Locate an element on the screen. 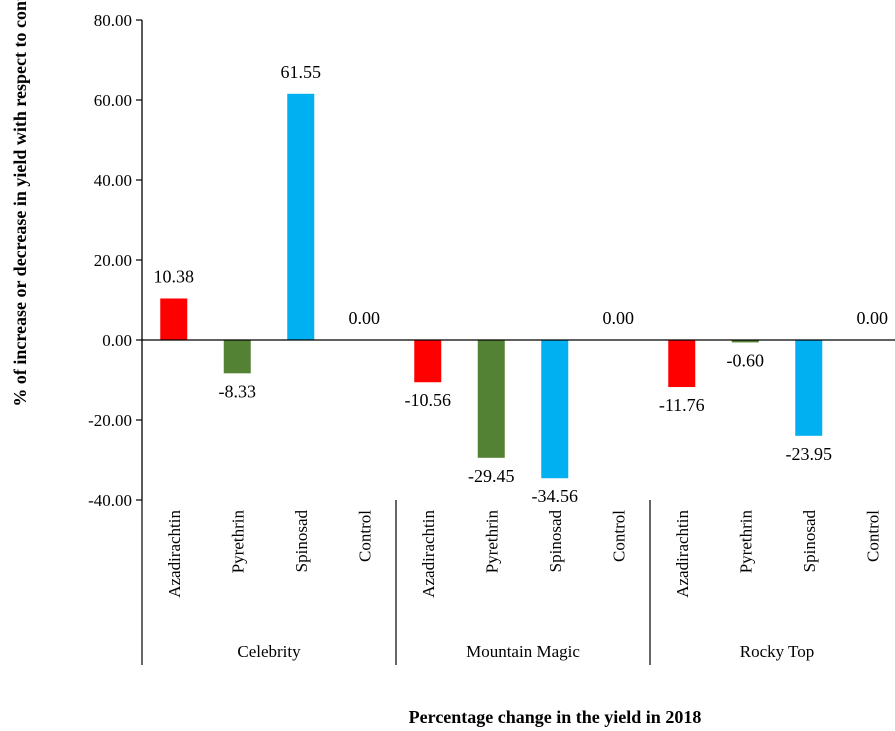  data-label: -10.56 is located at coordinates (428, 400).